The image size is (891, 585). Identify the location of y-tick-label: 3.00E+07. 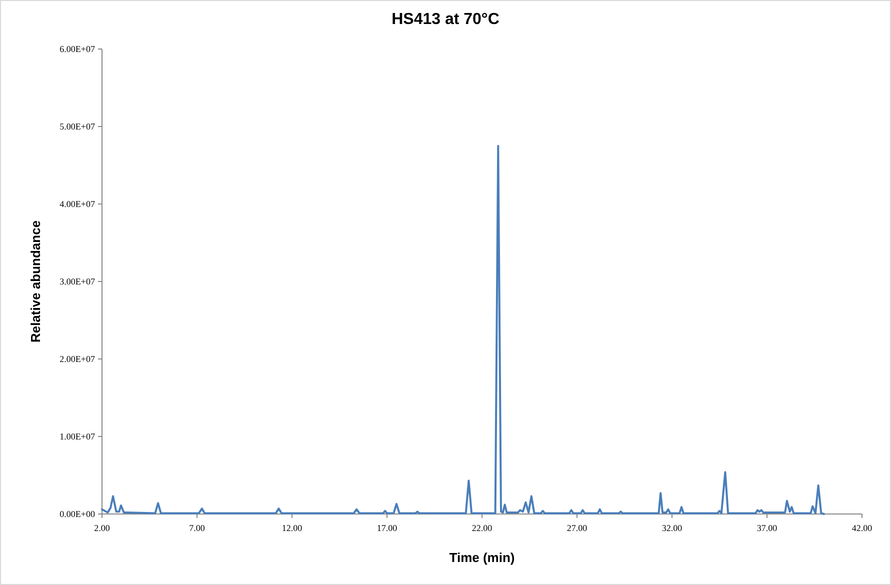
(78, 281).